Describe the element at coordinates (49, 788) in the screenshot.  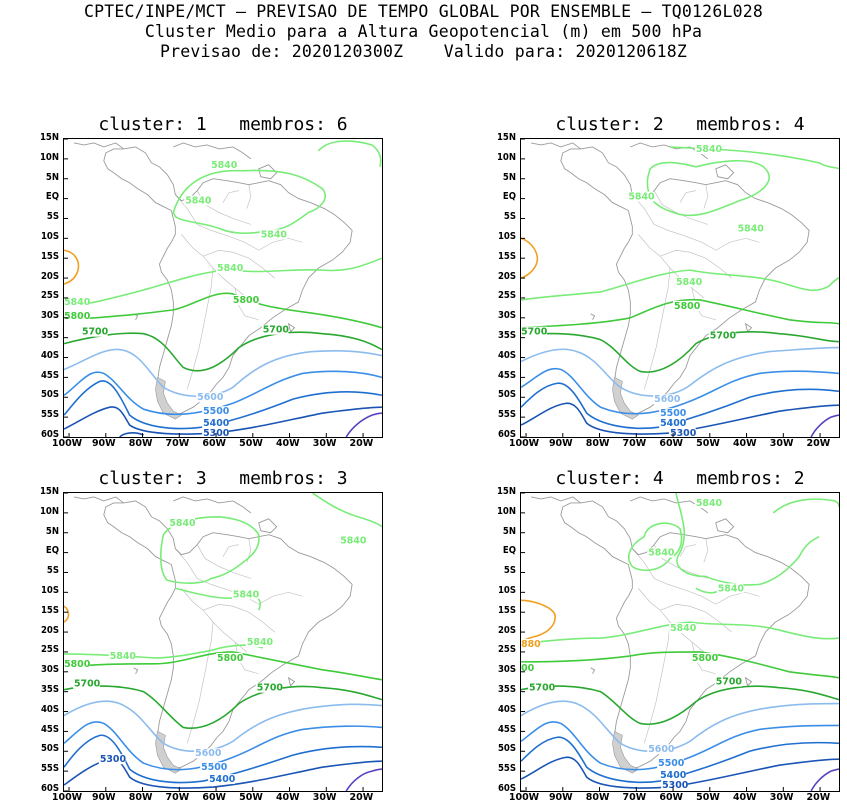
I see `lat-label: 60S` at that location.